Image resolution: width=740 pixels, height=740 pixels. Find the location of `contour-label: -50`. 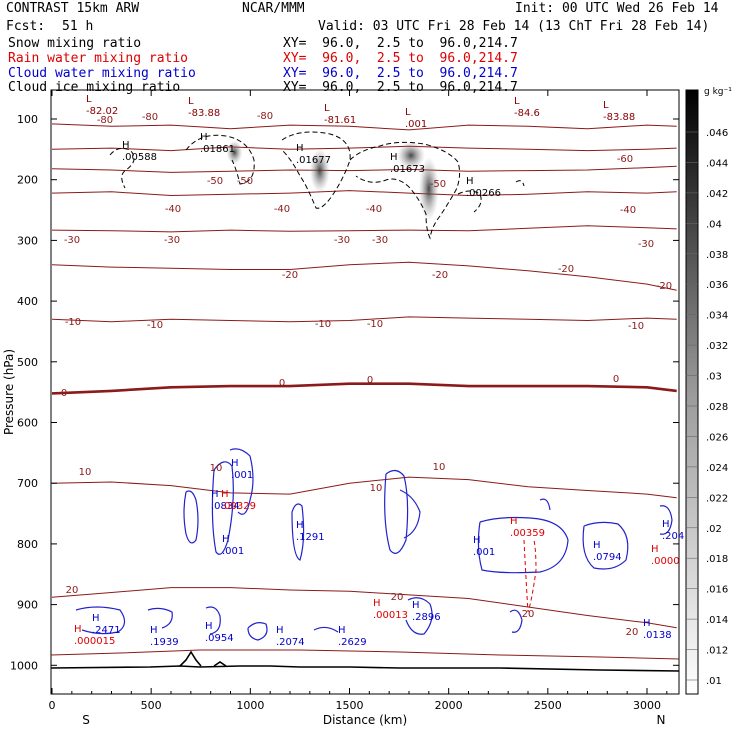

contour-label: -50 is located at coordinates (438, 184).